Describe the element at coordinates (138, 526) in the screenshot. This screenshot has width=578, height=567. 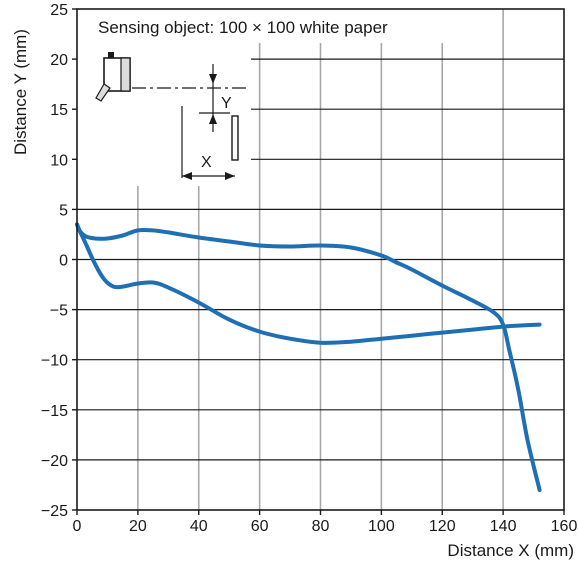
I see `x-tick-label: 20` at that location.